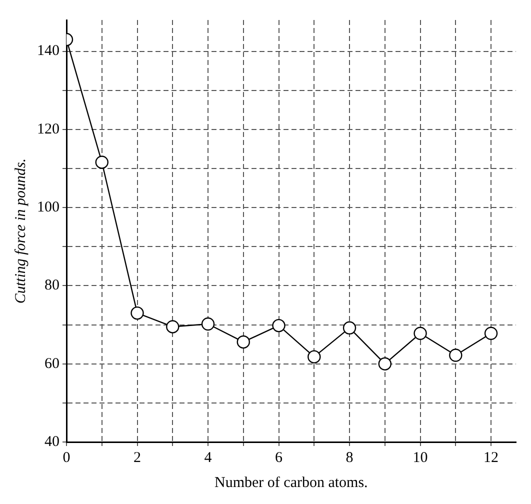 This screenshot has height=504, width=531. What do you see at coordinates (491, 458) in the screenshot?
I see `x-tick-label: 12` at bounding box center [491, 458].